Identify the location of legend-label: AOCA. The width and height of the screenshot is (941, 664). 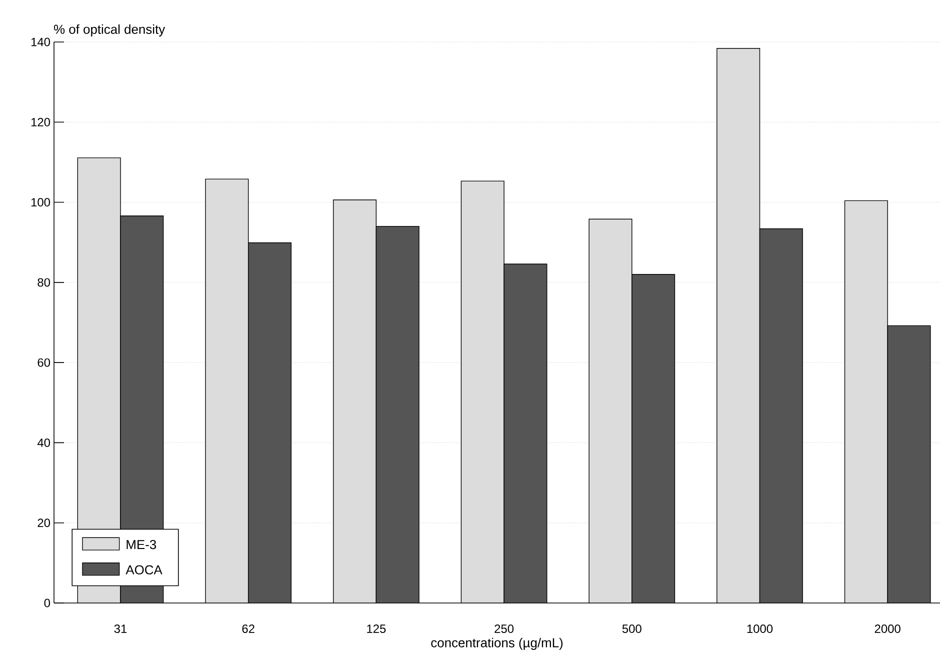
(144, 569).